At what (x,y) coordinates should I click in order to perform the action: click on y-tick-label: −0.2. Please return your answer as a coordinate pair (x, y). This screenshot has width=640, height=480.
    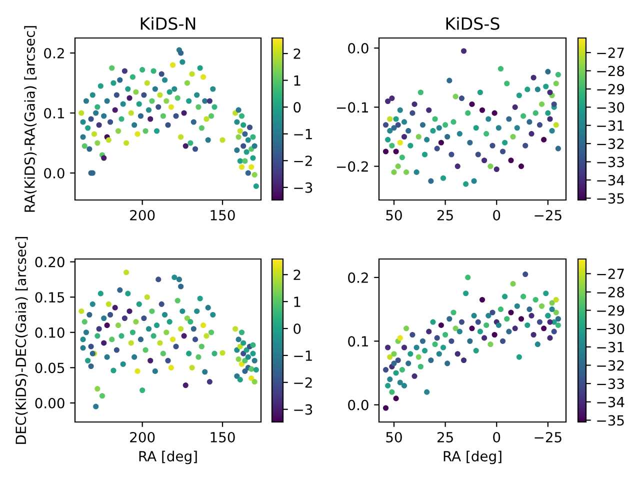
    Looking at the image, I should click on (352, 166).